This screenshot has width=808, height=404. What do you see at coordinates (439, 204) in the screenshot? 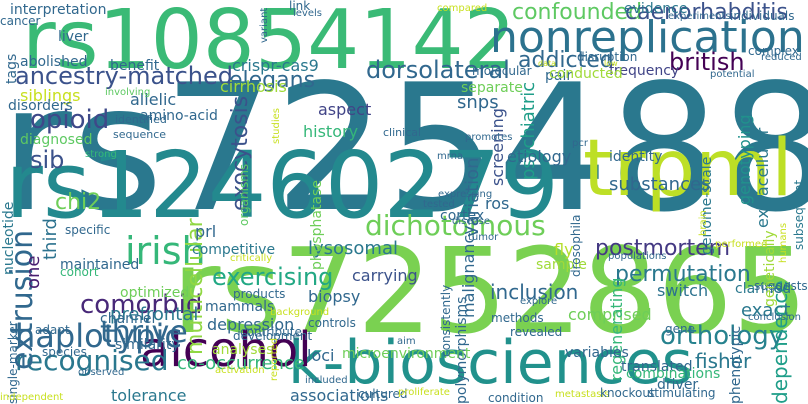
I see `cloud-word: tested` at bounding box center [439, 204].